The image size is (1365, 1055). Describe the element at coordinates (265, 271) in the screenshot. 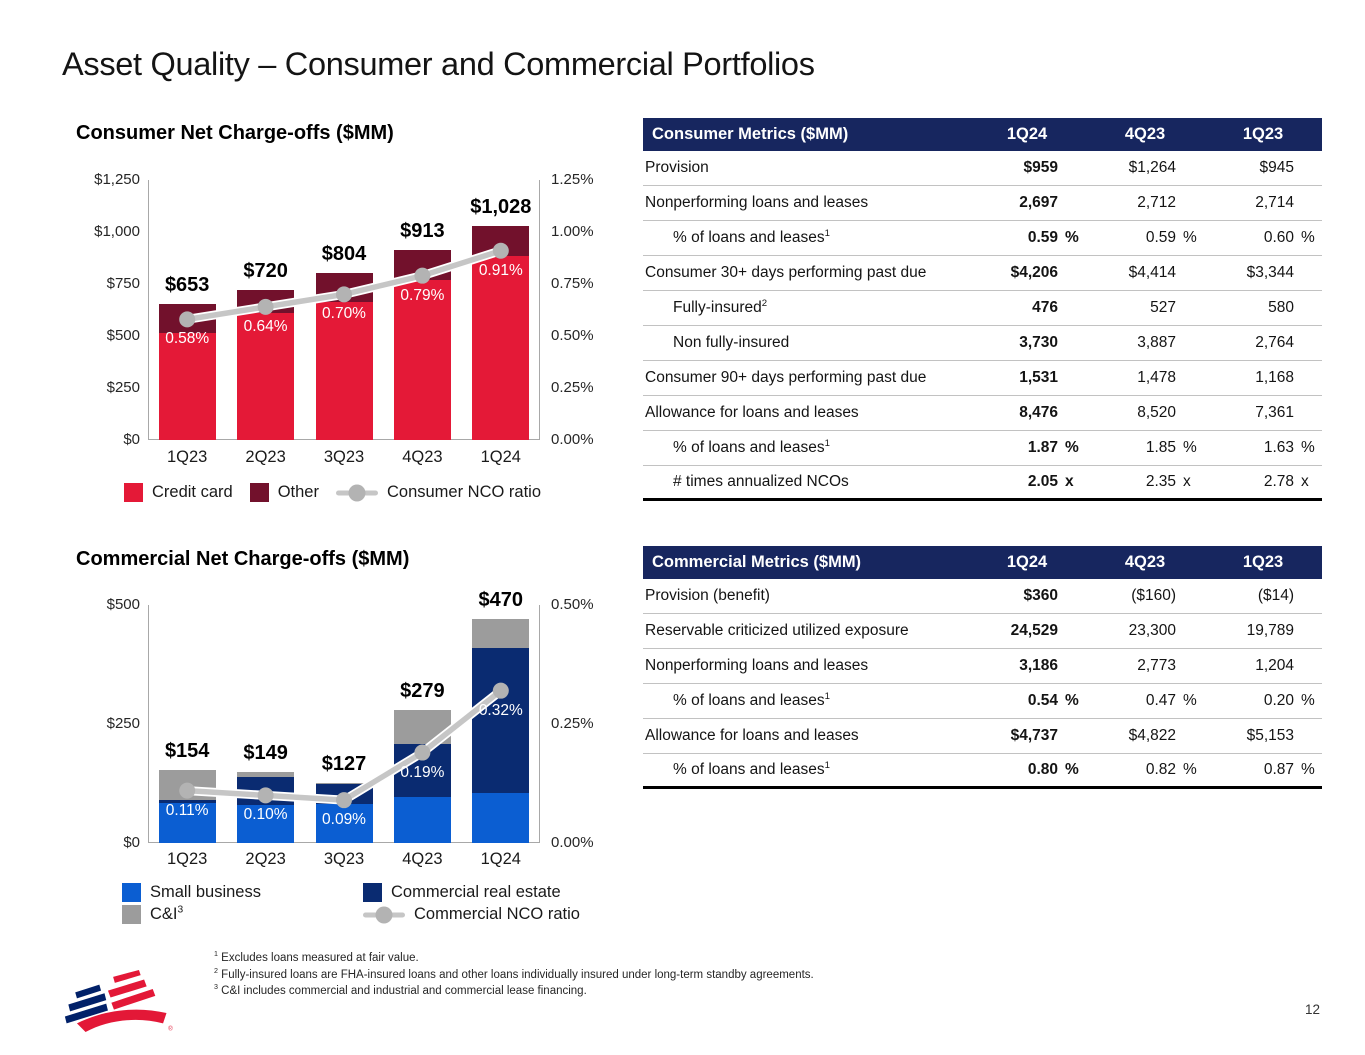

I see `bar-total-label: $720` at that location.